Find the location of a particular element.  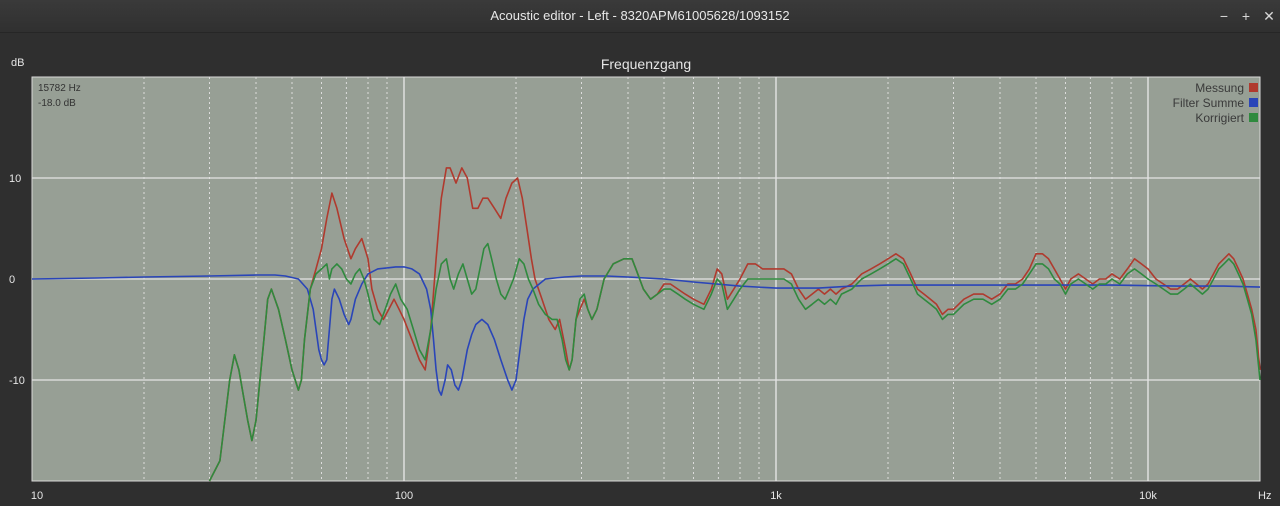

cursor-level: -18.0 dB is located at coordinates (57, 103).